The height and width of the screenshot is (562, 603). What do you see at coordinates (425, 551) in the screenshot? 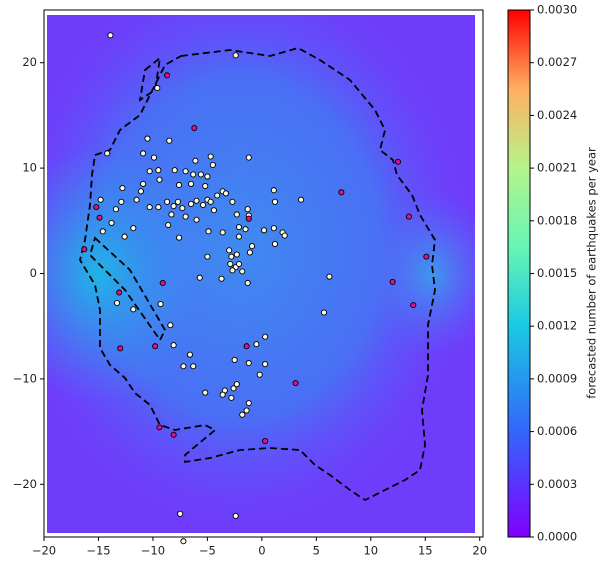
I see `x-tick-label: 15` at bounding box center [425, 551].